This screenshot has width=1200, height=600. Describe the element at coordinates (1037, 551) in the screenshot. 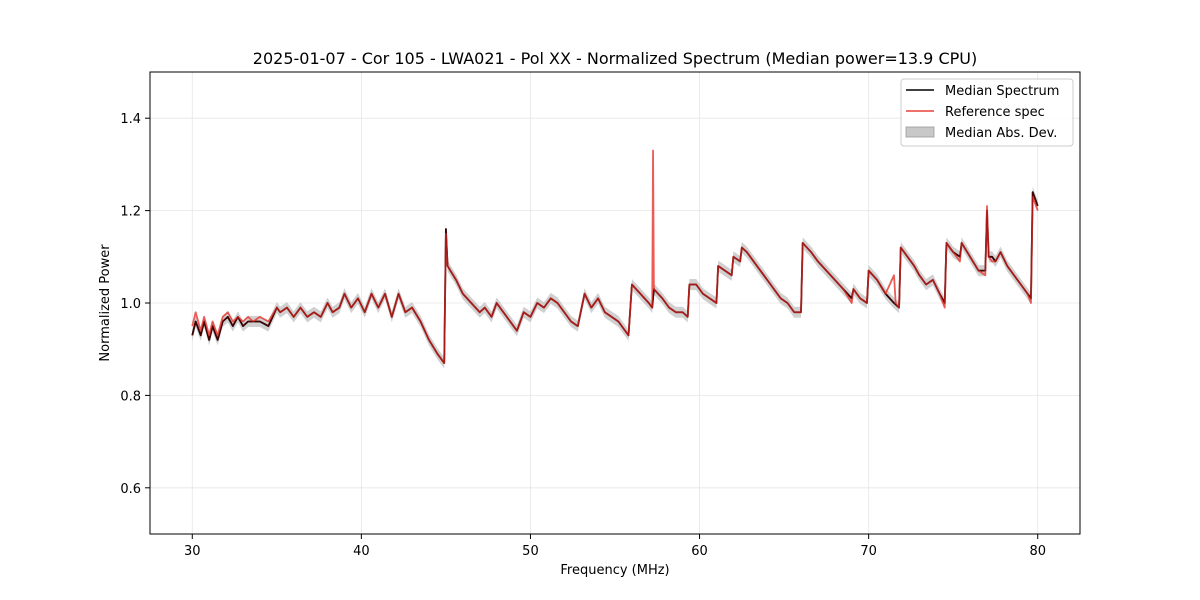

I see `x-tick-label: 80` at that location.